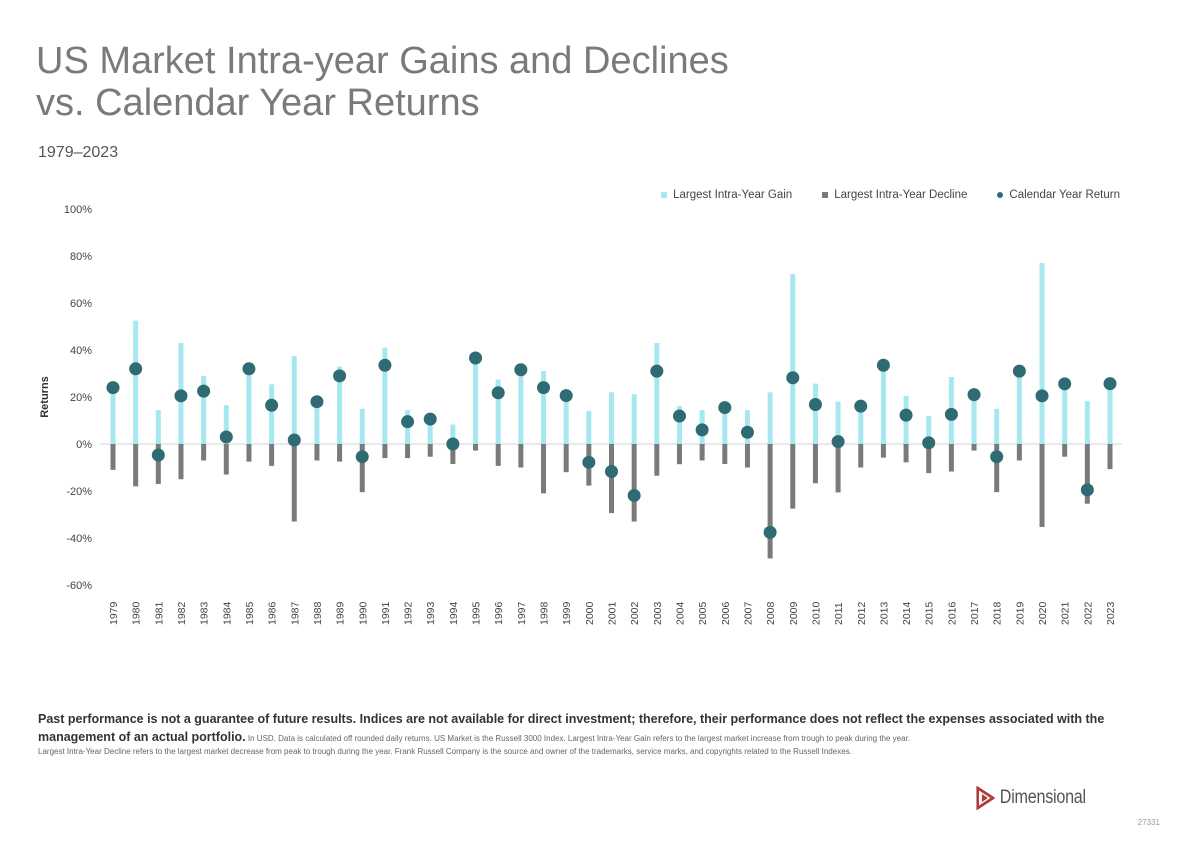 This screenshot has height=850, width=1200. Describe the element at coordinates (137, 613) in the screenshot. I see `x-tick-label: 1980` at that location.